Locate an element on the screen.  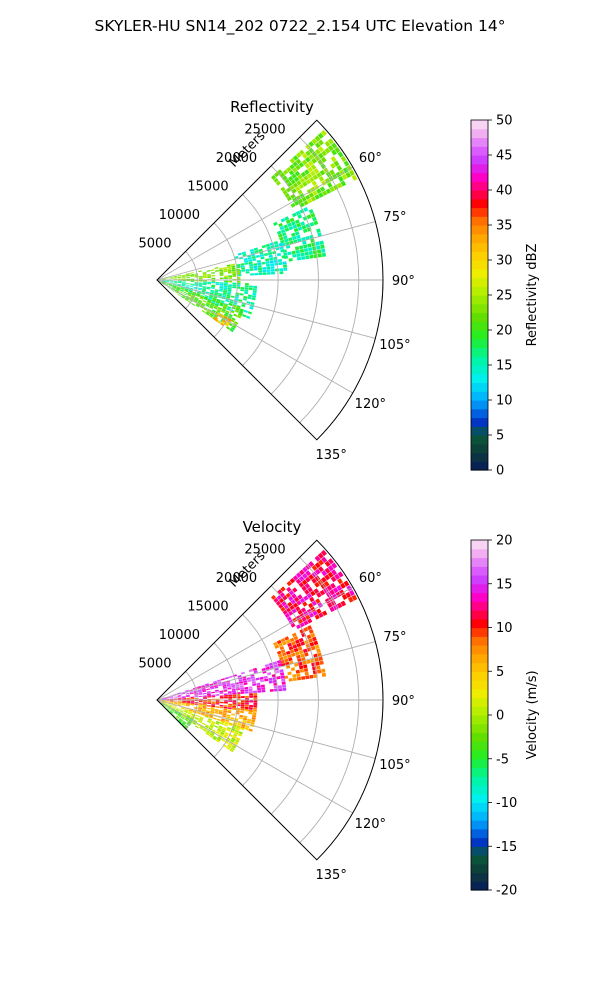
azimuth-tick-label: 75° is located at coordinates (394, 217).